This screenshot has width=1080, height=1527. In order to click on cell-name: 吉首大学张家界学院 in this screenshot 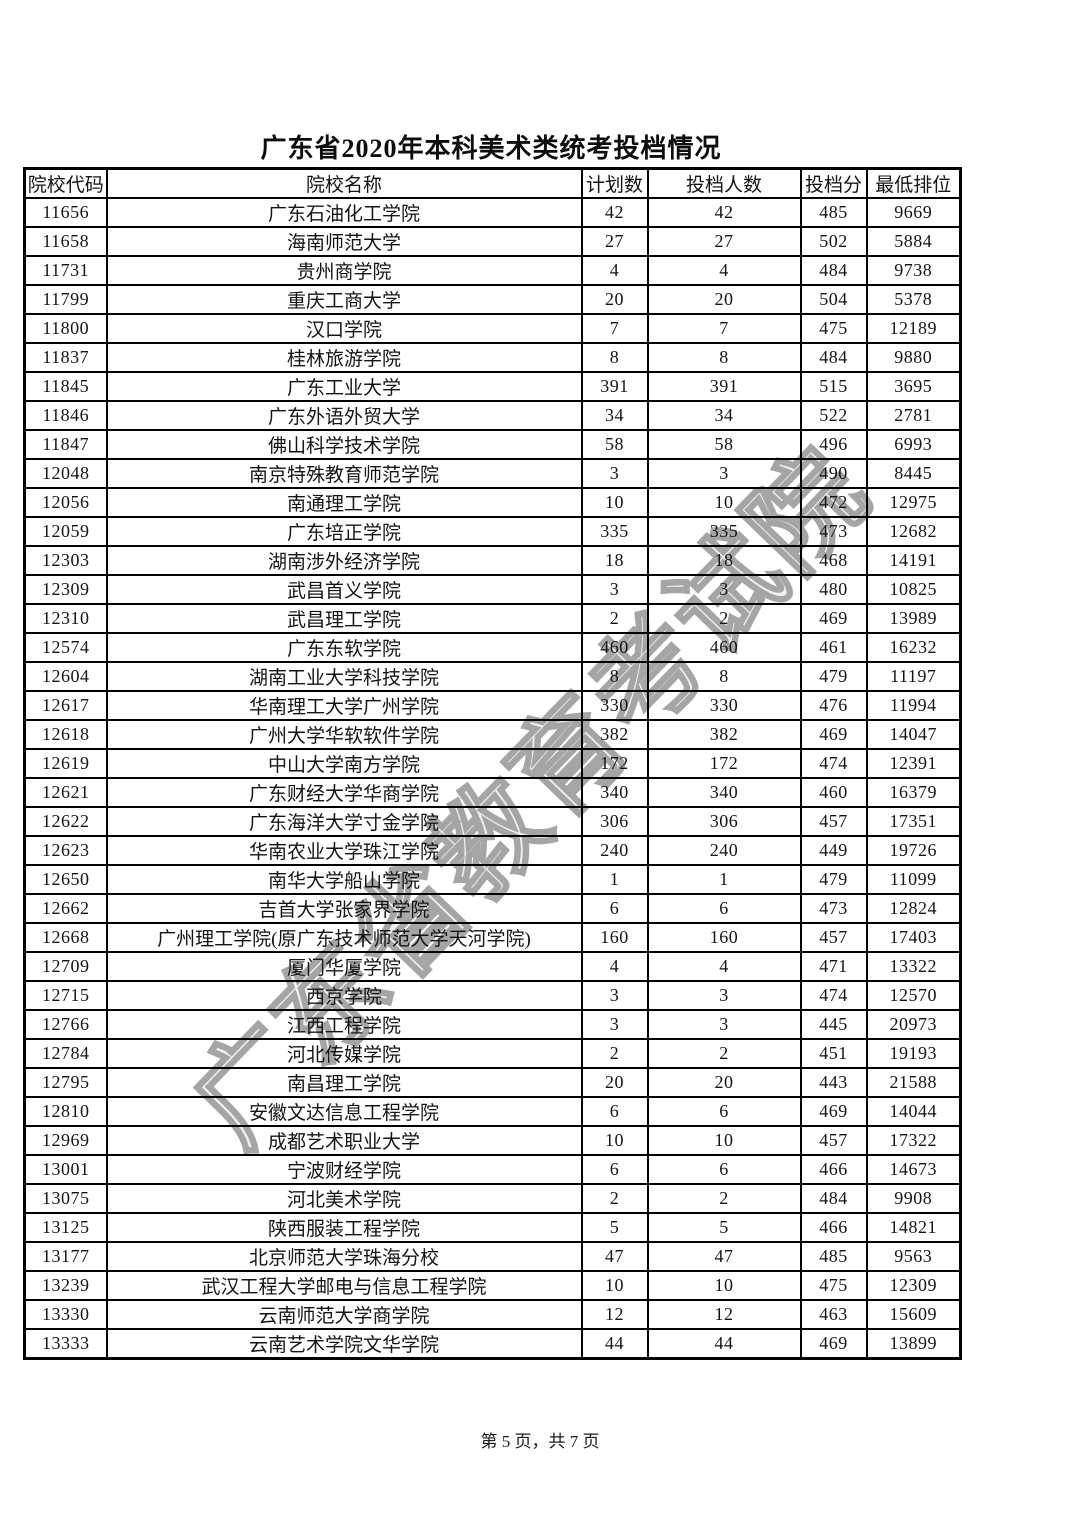, I will do `click(344, 908)`.